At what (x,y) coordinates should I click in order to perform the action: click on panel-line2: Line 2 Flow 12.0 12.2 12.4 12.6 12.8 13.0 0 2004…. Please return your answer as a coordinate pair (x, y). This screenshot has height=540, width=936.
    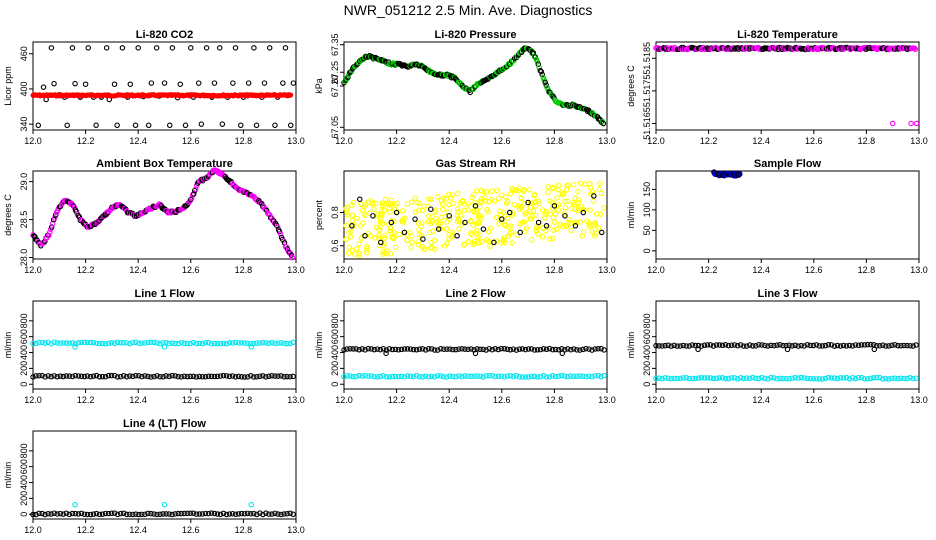
    Looking at the image, I should click on (465, 346).